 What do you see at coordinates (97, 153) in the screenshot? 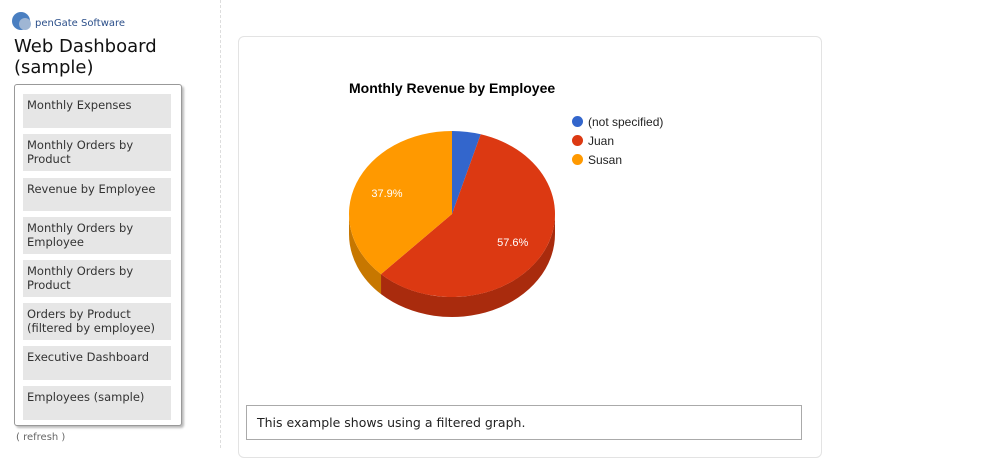
I see `nav-item-monthly-orders-by-product: Monthly Orders by Product` at bounding box center [97, 153].